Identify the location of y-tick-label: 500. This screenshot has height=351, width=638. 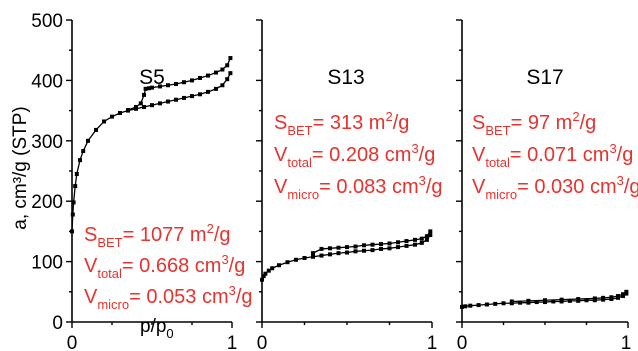
(47, 21).